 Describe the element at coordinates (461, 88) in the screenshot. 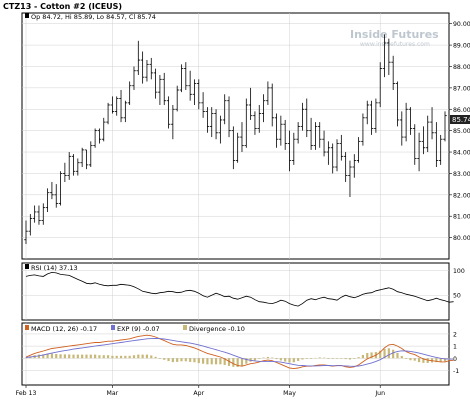

I see `price-y-tick-label: 87.00` at that location.